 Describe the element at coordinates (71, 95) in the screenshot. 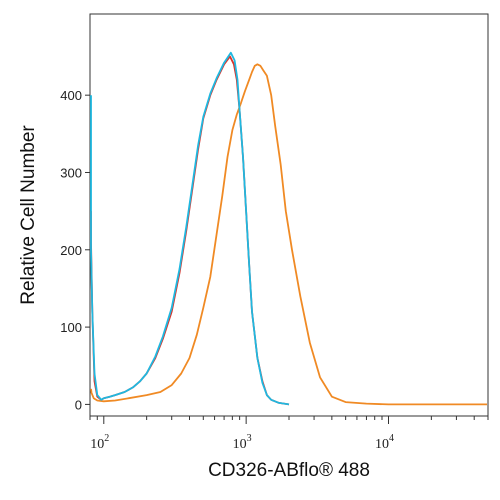

I see `y-tick-label: 400` at that location.